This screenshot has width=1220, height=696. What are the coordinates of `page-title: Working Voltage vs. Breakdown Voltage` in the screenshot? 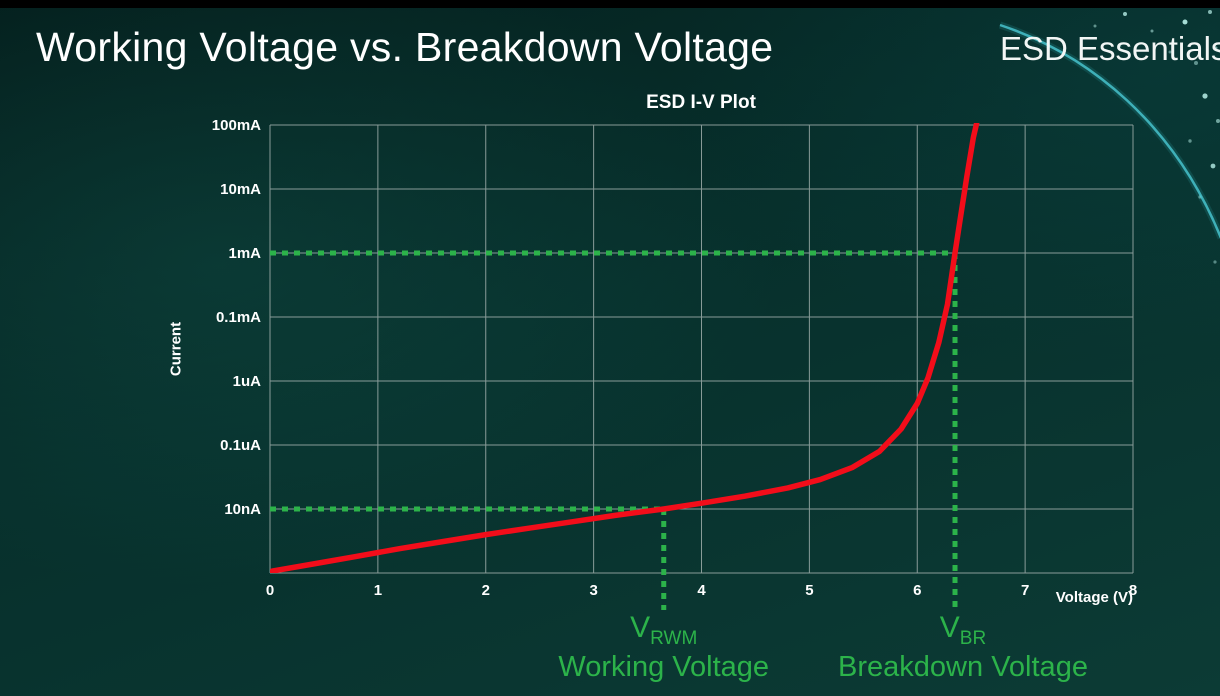 It's located at (405, 47).